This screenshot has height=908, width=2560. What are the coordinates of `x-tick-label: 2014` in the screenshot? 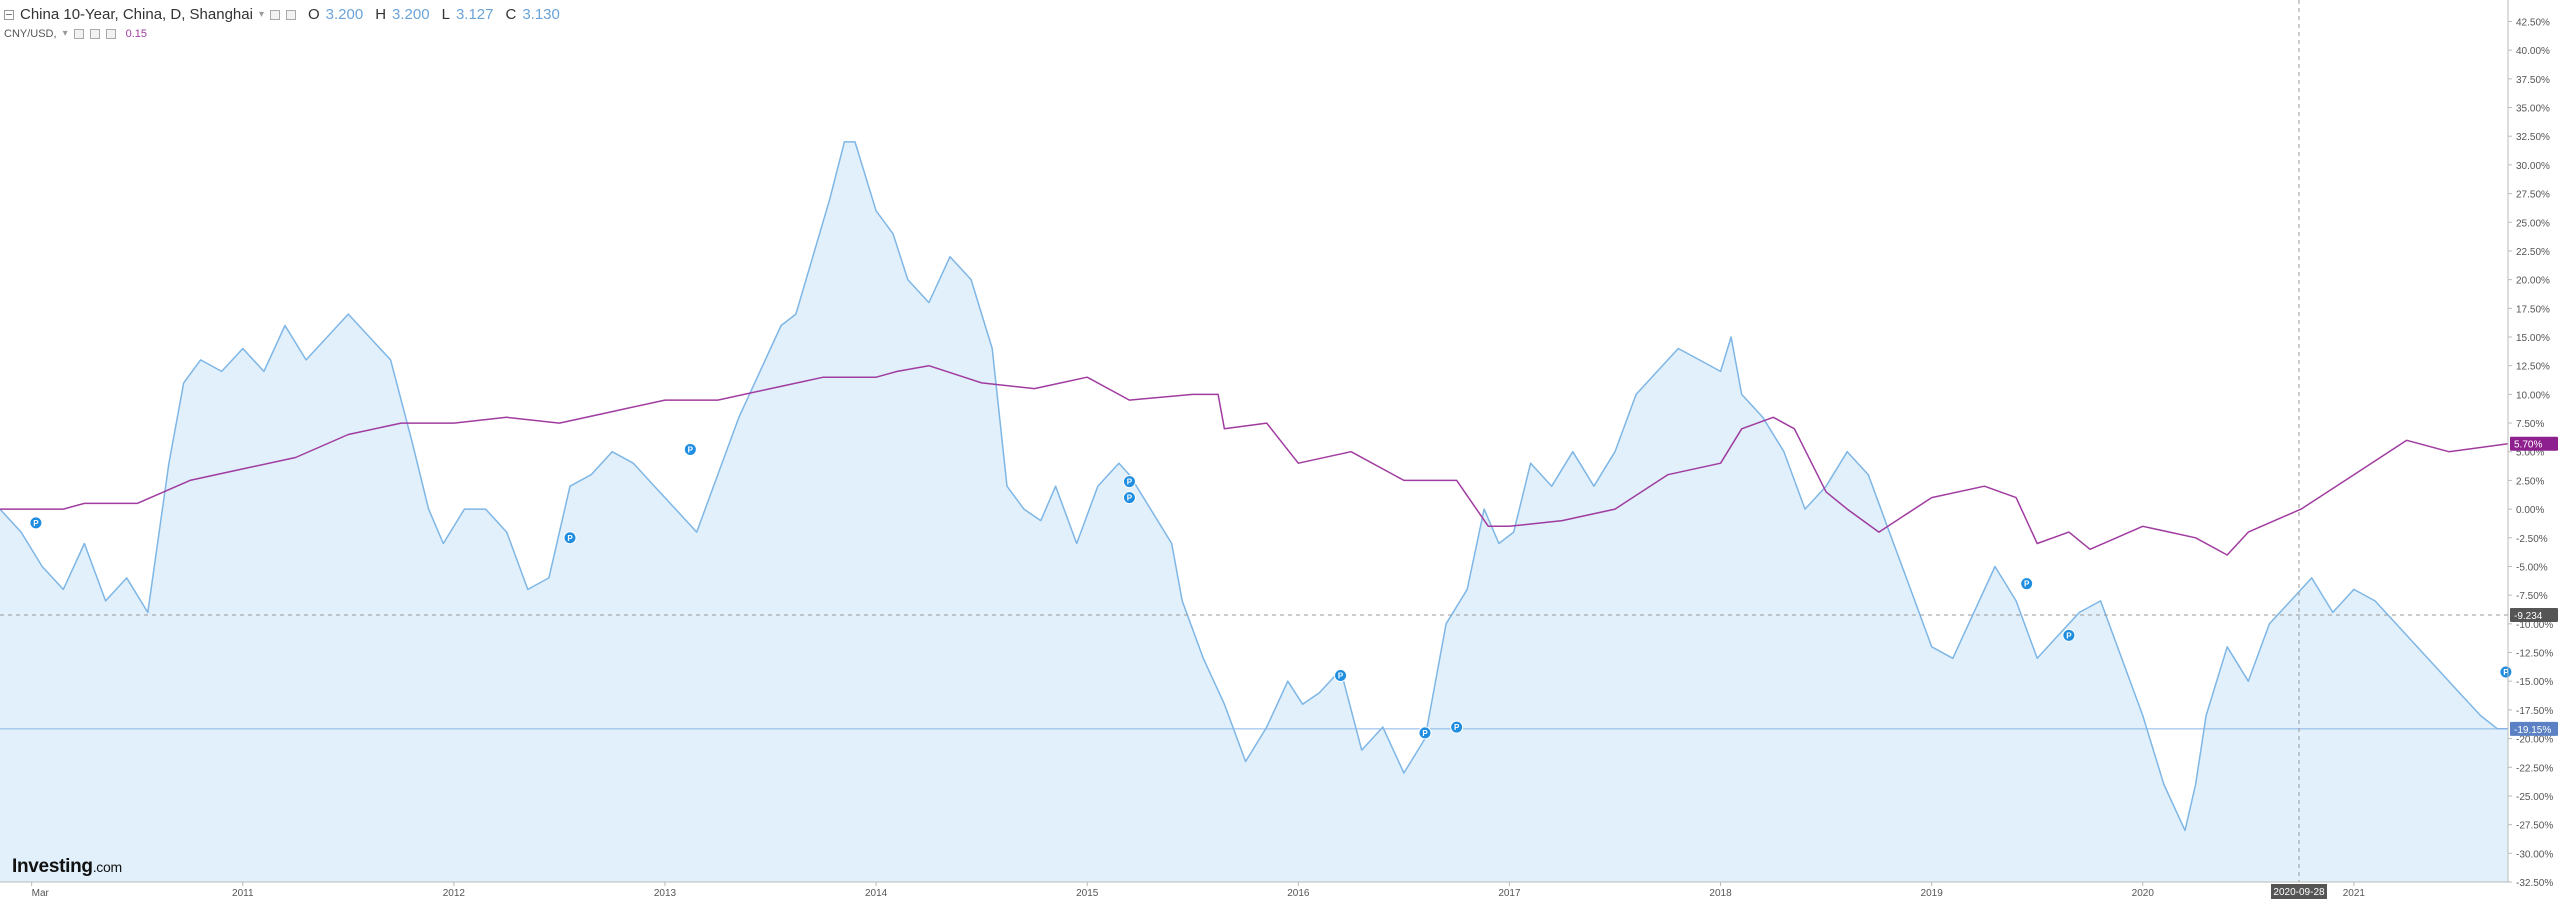 It's located at (876, 893).